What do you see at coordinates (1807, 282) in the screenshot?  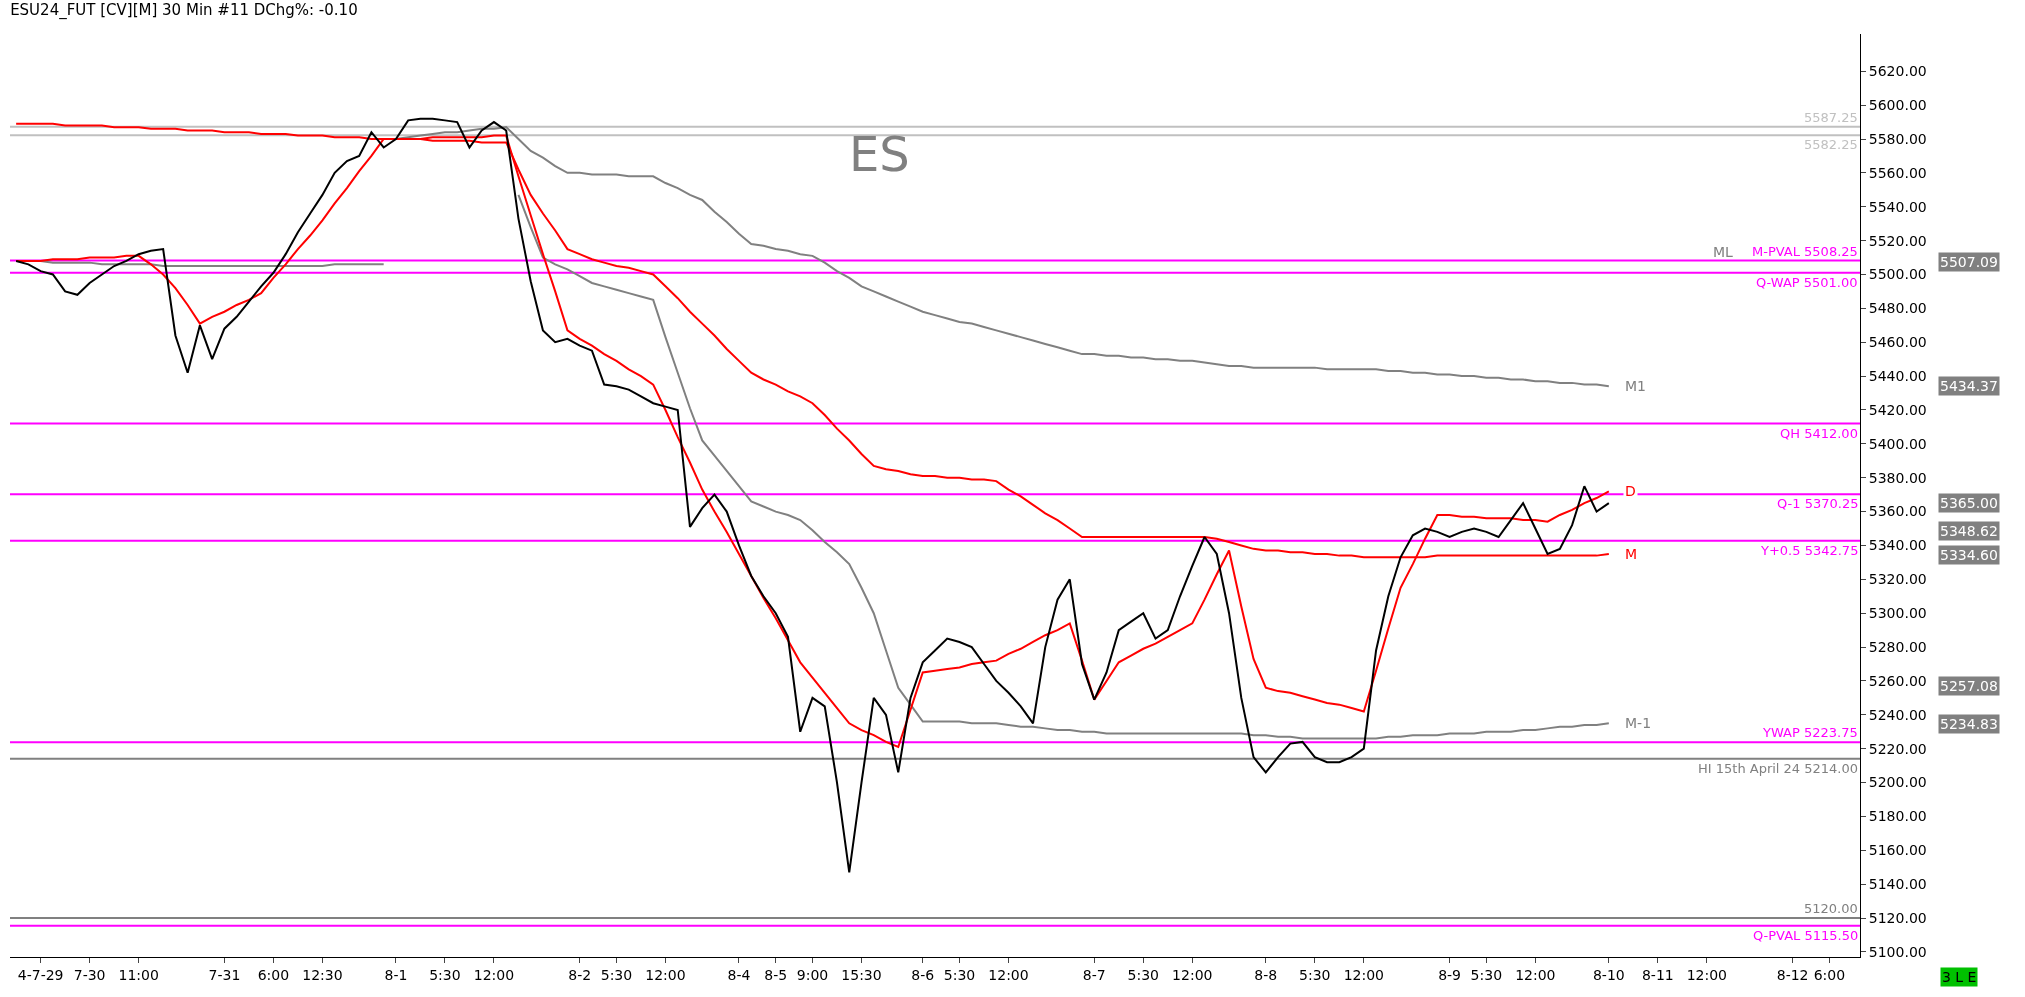 I see `ref-line-label: Q-WAP 5501.00` at bounding box center [1807, 282].